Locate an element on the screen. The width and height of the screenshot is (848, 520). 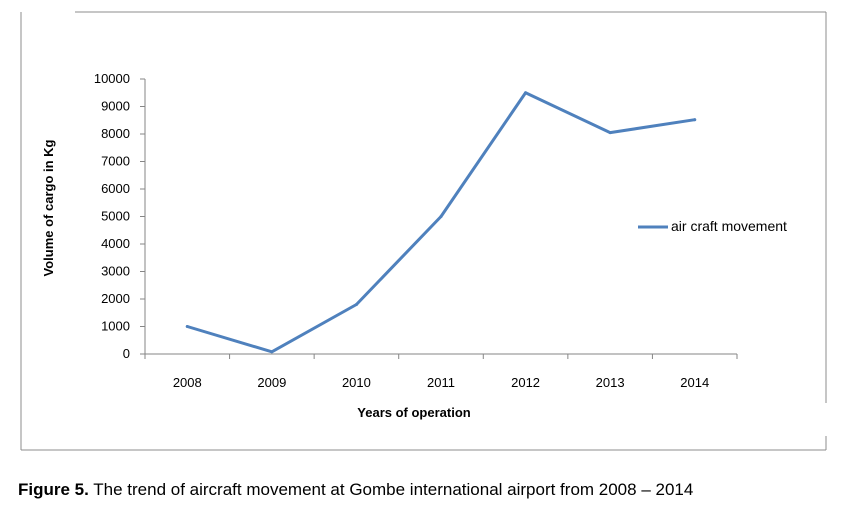
y-axis-title: Volume of cargo in Kg is located at coordinates (48, 207).